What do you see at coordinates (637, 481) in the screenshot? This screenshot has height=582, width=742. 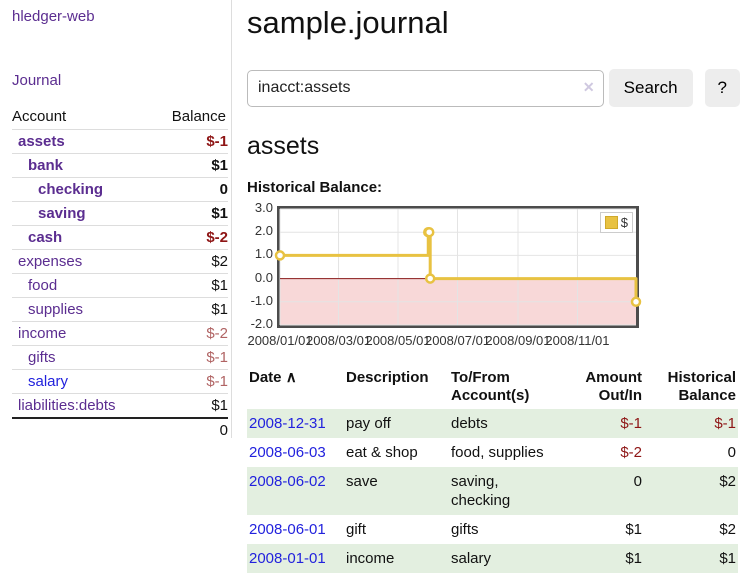 I see `transaction-amount: 0` at bounding box center [637, 481].